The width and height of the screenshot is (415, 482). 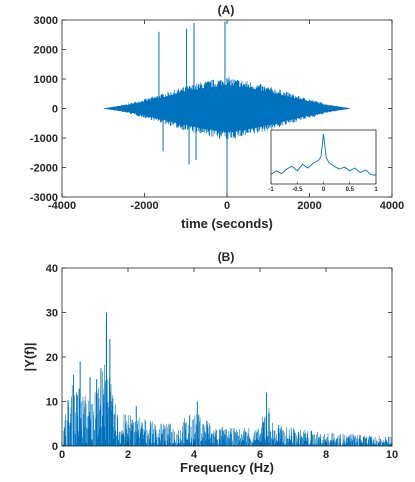 I want to click on panel-a-y-tick-label: -1000, so click(x=44, y=139).